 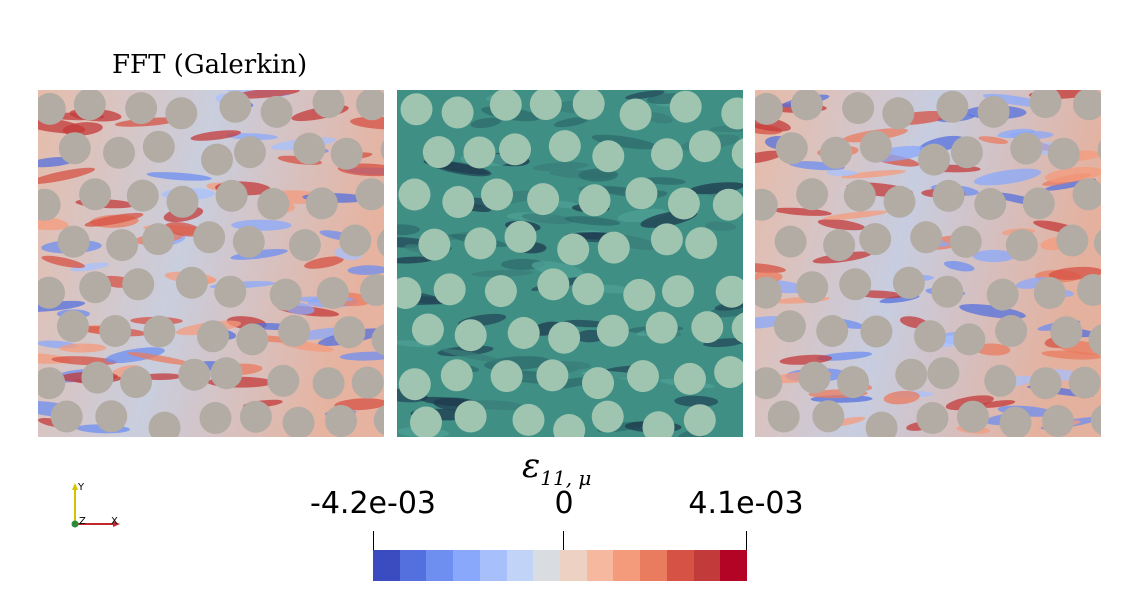 What do you see at coordinates (210, 65) in the screenshot?
I see `panel-title: FFT (Galerkin)` at bounding box center [210, 65].